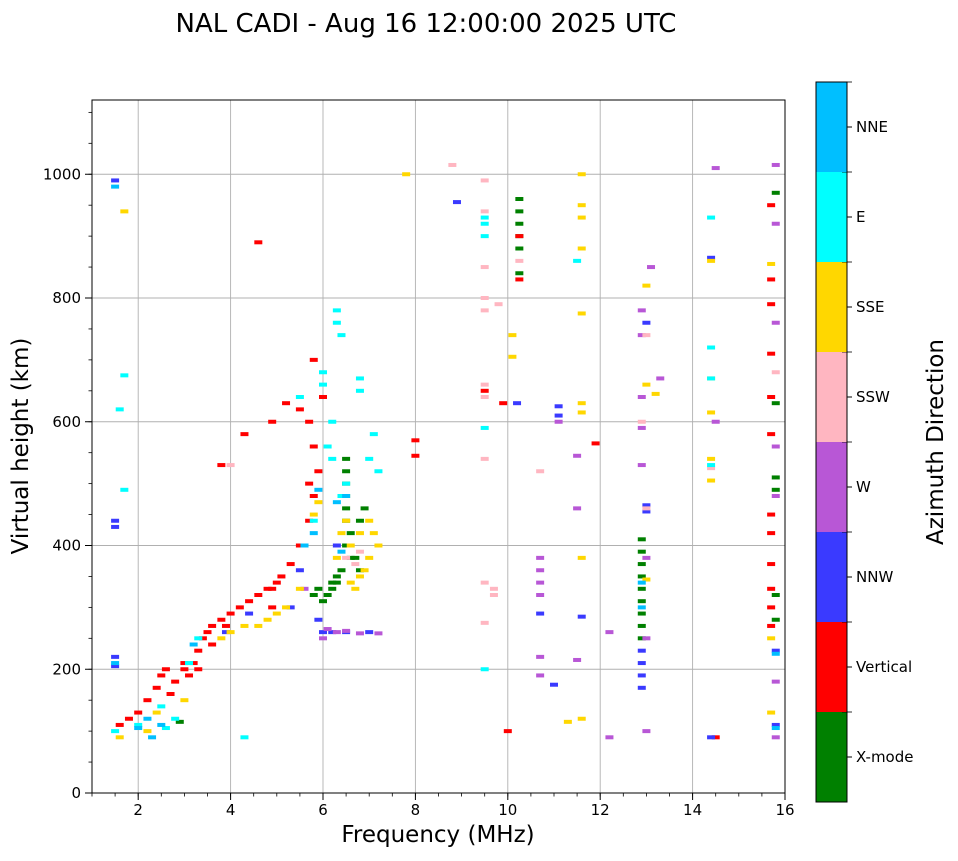 This screenshot has width=958, height=861. What do you see at coordinates (860, 217) in the screenshot?
I see `colorbar-tick-label: E` at bounding box center [860, 217].